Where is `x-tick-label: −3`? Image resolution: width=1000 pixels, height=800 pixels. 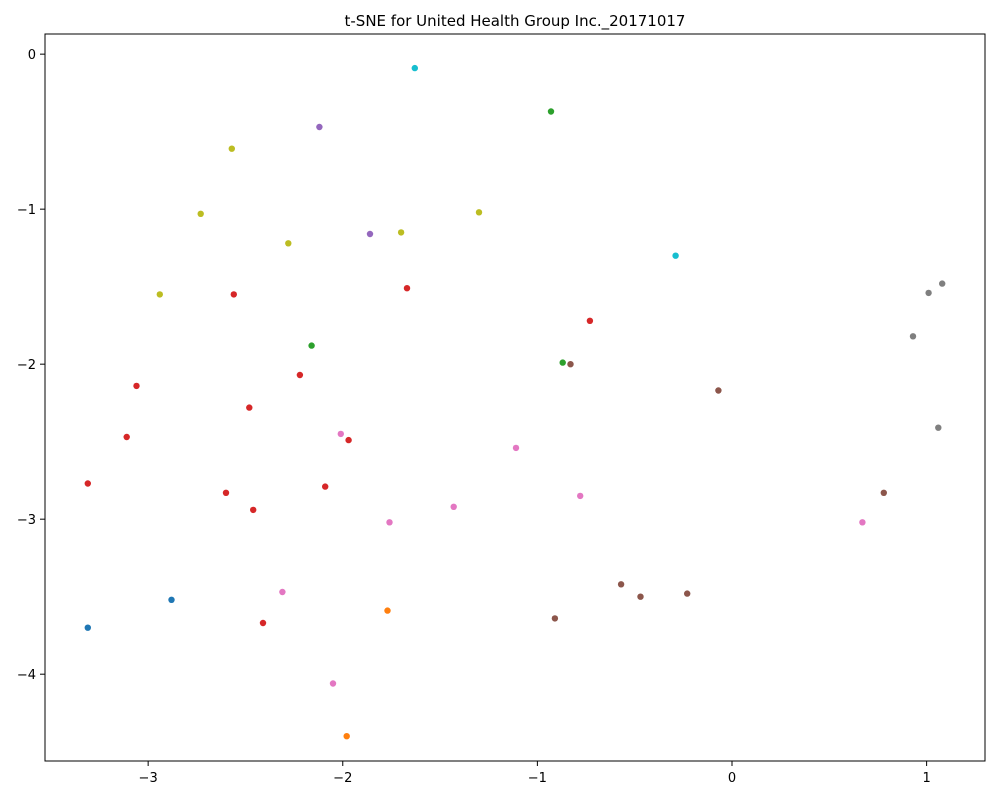 x-tick-label: −3 is located at coordinates (148, 778).